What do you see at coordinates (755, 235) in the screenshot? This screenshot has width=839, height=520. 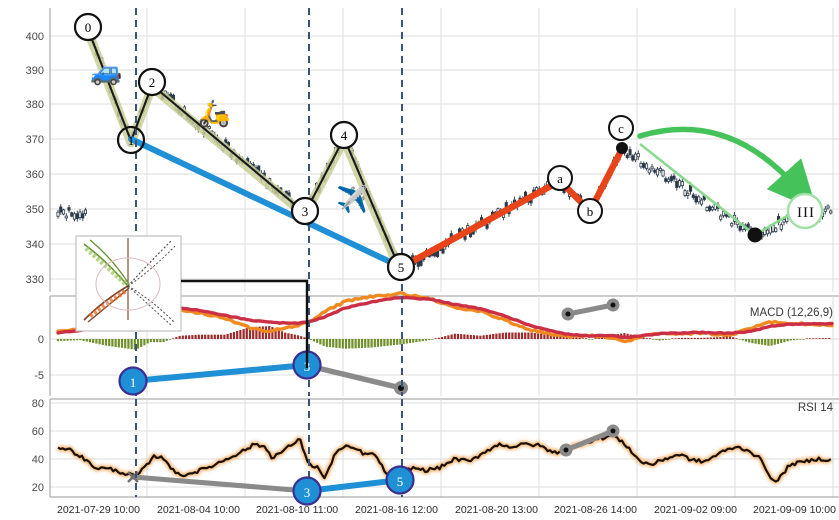 I see `forecast-pivot-dot` at bounding box center [755, 235].